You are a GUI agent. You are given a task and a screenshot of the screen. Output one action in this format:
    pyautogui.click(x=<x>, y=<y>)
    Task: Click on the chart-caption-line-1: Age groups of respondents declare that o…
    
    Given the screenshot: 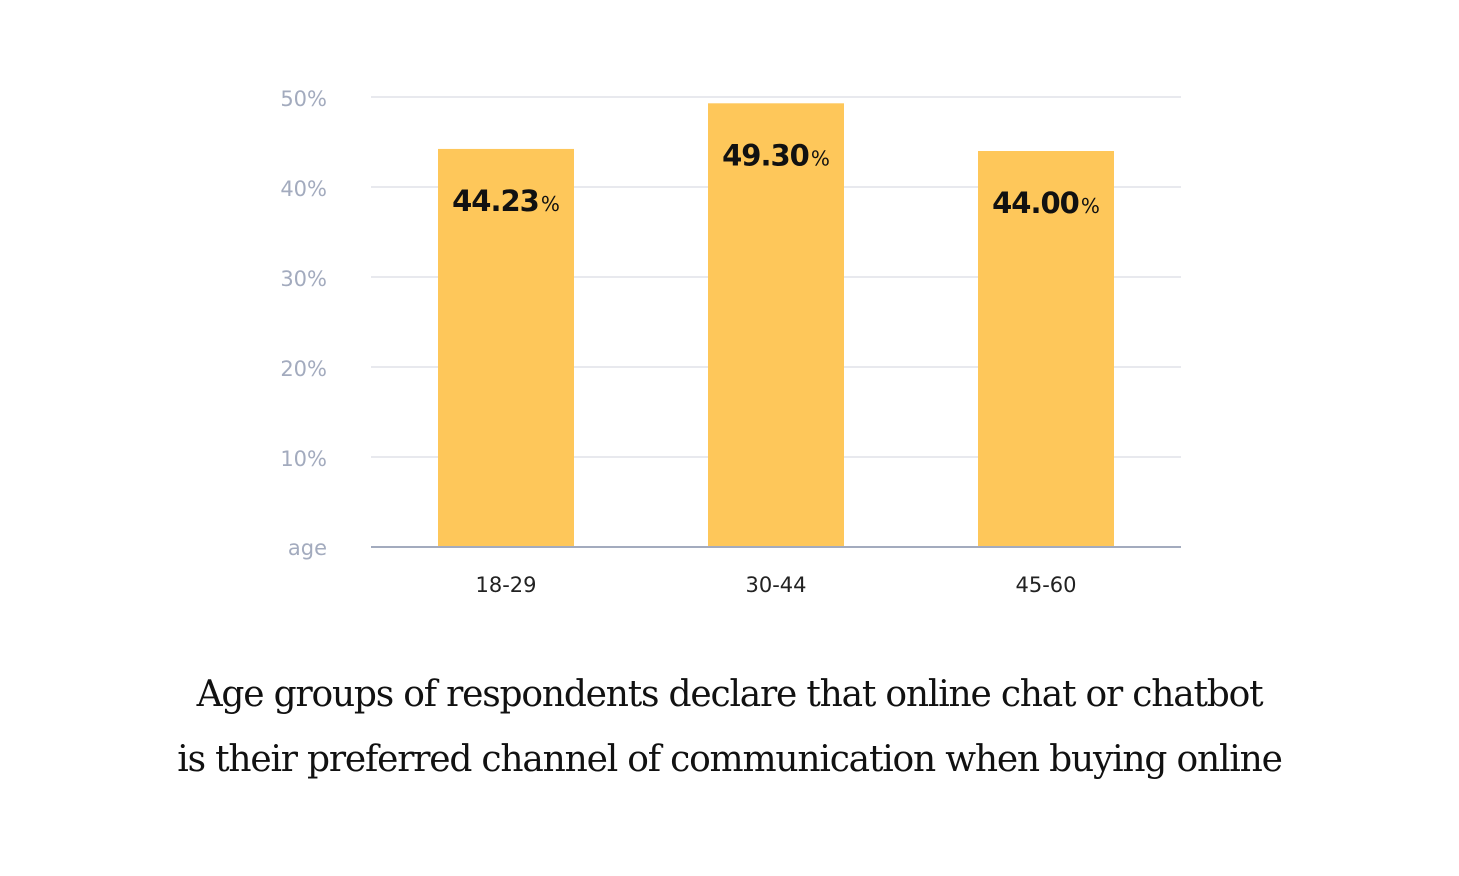 What is the action you would take?
    pyautogui.click(x=730, y=694)
    